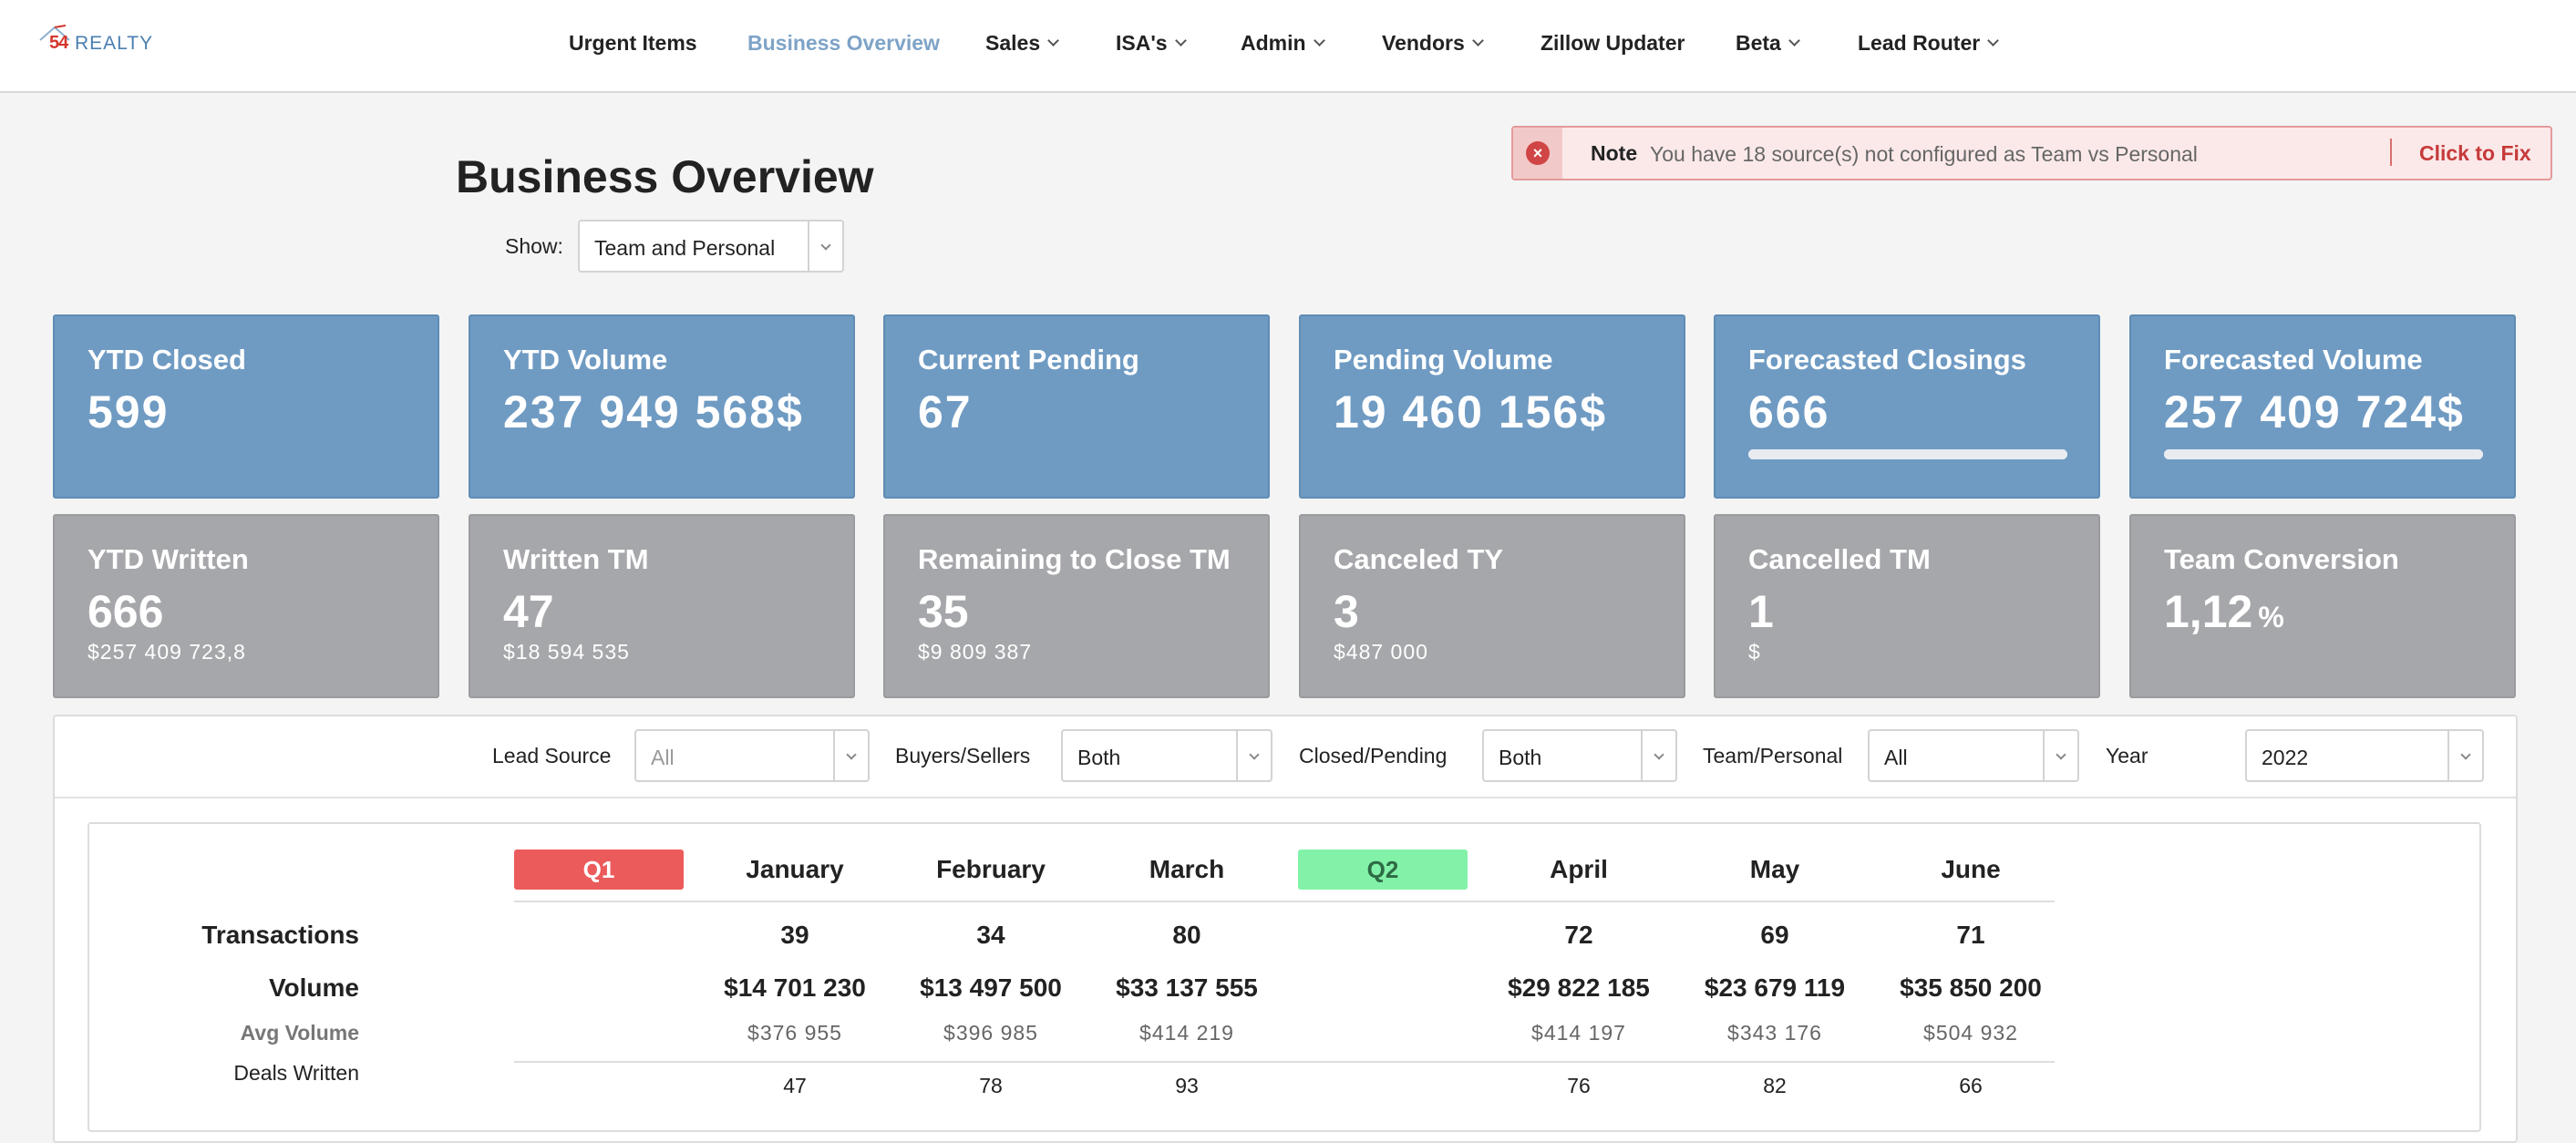 The image size is (2576, 1143). Describe the element at coordinates (1907, 606) in the screenshot. I see `card-cancelled-tm: Cancelled TM 1 $` at that location.